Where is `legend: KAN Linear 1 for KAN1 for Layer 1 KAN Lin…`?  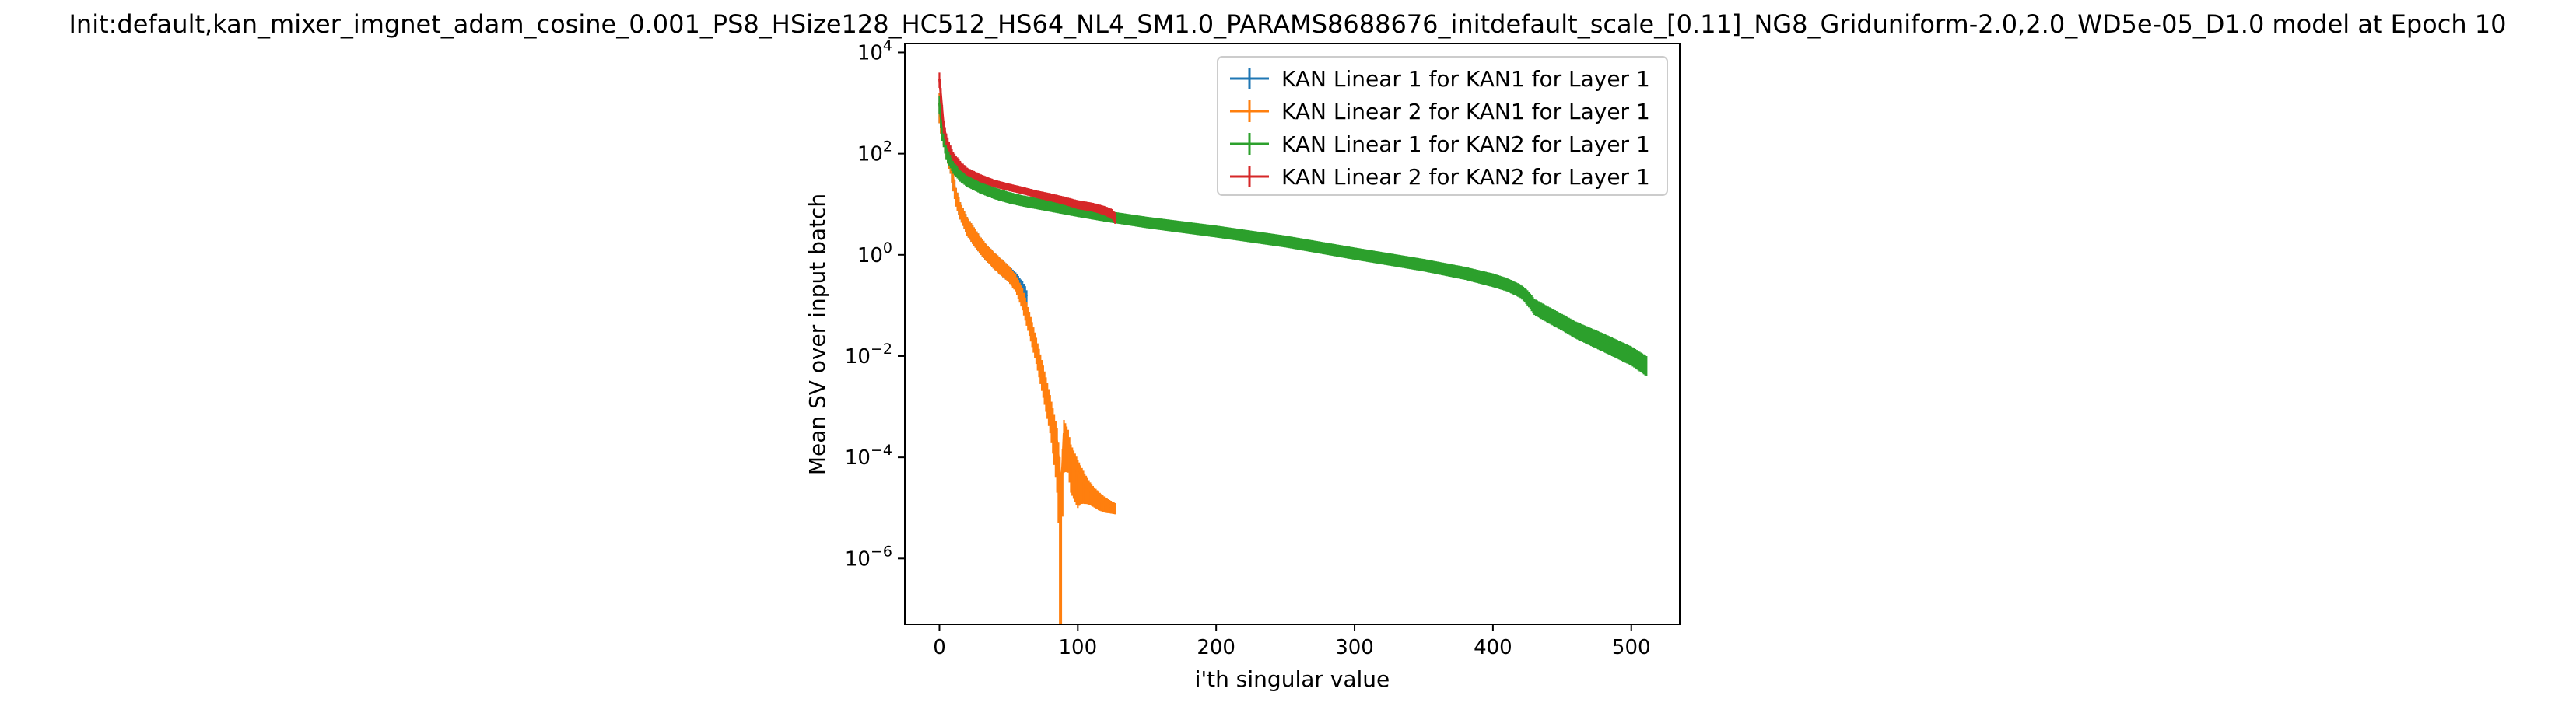 legend: KAN Linear 1 for KAN1 for Layer 1 KAN Lin… is located at coordinates (1442, 126).